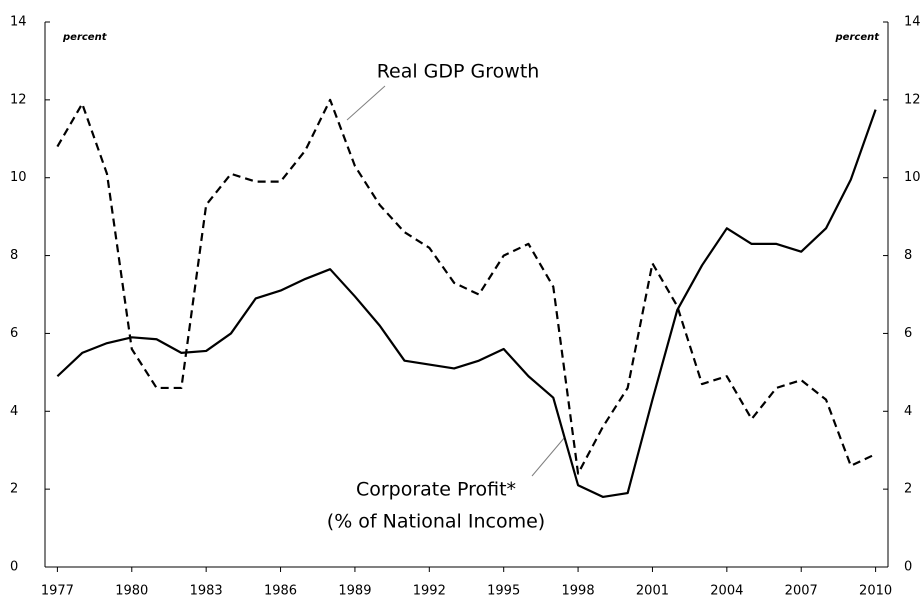  Describe the element at coordinates (85, 37) in the screenshot. I see `y-axis-label: percent` at that location.